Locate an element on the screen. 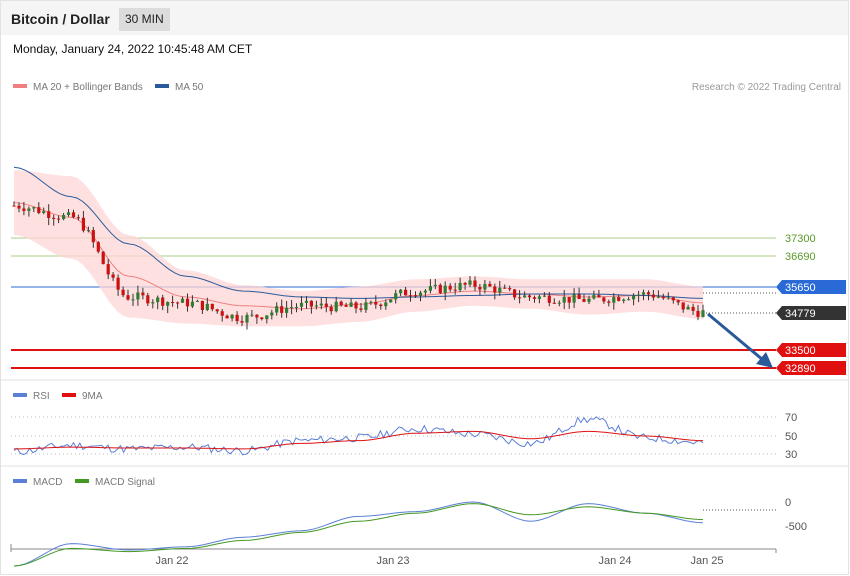  forecast-arrow is located at coordinates (740, 340).